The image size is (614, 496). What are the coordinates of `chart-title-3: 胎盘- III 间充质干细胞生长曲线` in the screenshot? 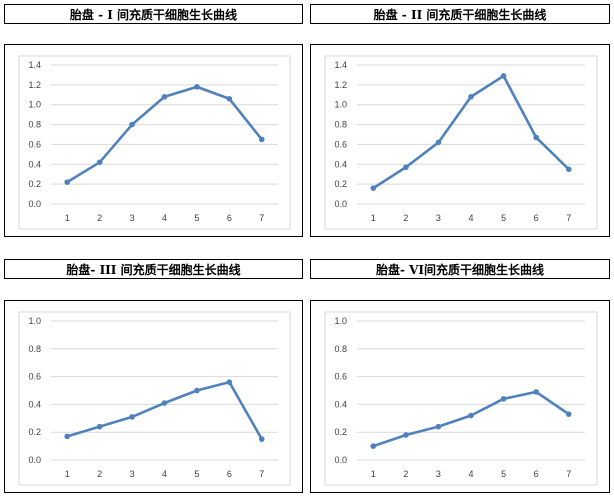 It's located at (153, 269).